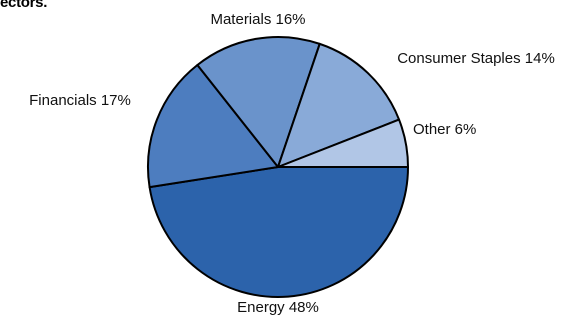  I want to click on slice-label-materials: Materials 16%, so click(257, 19).